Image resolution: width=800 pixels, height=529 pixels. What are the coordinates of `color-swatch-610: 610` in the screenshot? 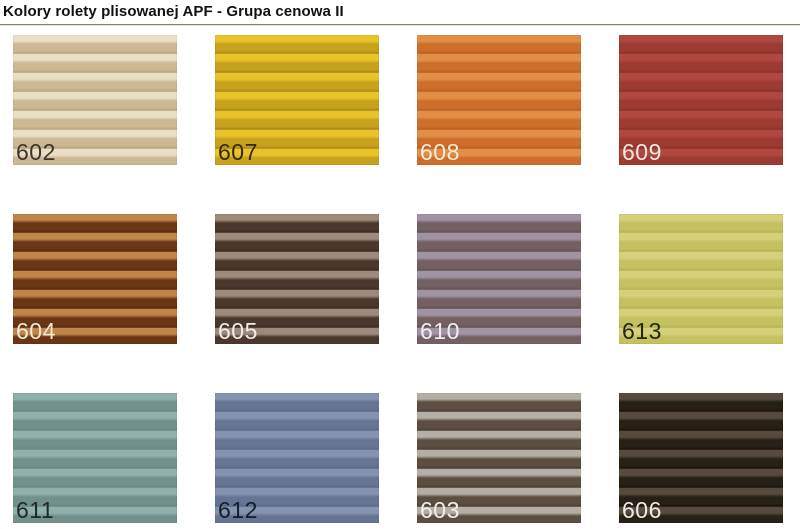 It's located at (499, 279).